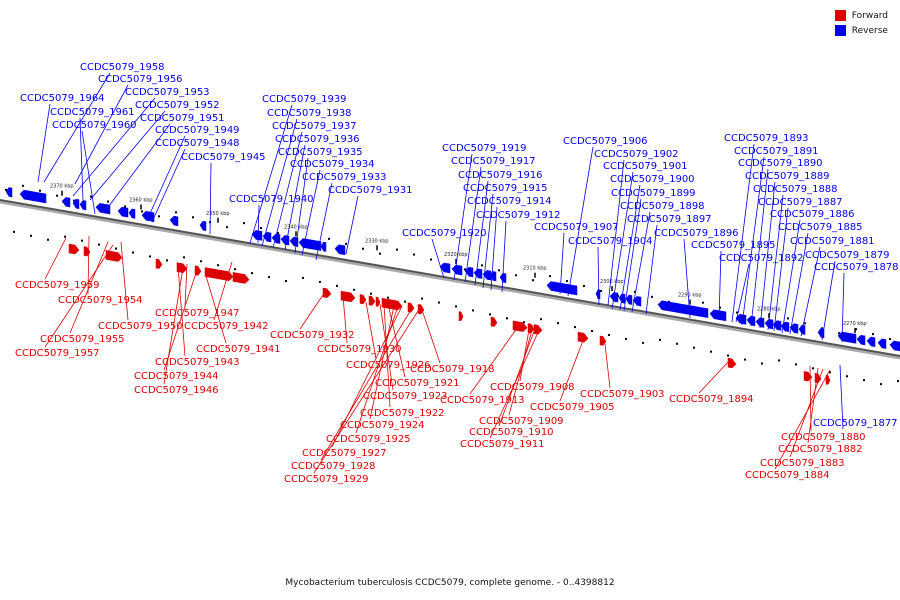 This screenshot has width=900, height=600. Describe the element at coordinates (312, 335) in the screenshot. I see `forward-gene-label: CCDC5079_1932` at that location.